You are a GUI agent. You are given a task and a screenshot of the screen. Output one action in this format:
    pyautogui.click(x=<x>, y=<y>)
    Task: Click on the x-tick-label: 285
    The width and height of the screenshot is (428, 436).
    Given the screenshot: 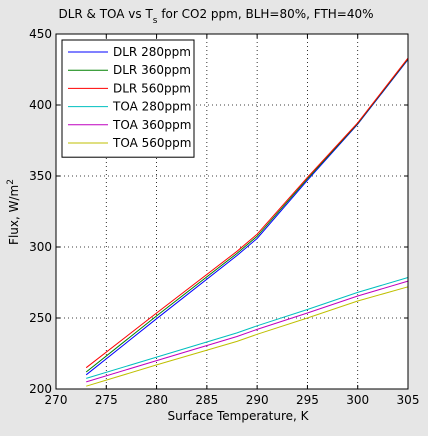 What is the action you would take?
    pyautogui.click(x=206, y=400)
    